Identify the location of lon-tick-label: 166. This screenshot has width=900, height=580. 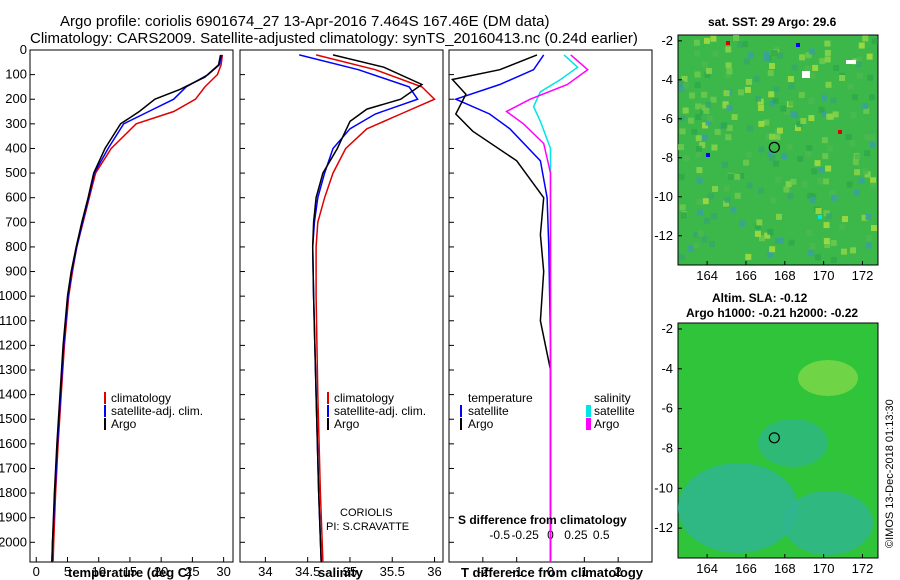
(746, 275).